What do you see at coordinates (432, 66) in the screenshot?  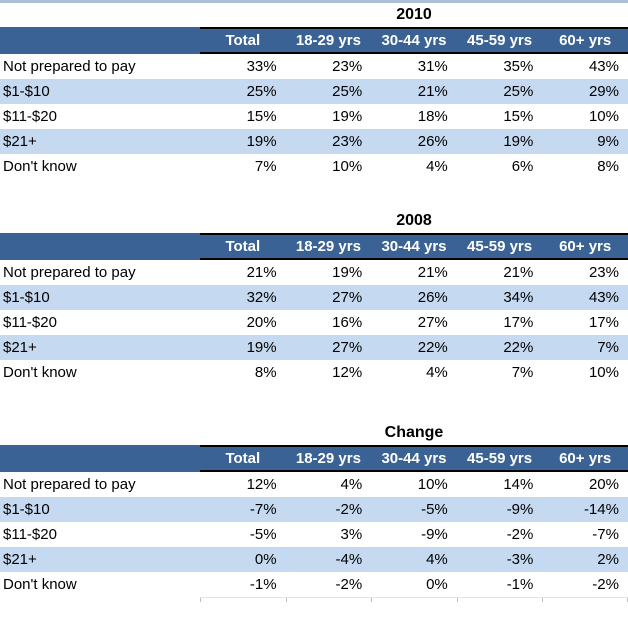 I see `value-cell: 31%` at bounding box center [432, 66].